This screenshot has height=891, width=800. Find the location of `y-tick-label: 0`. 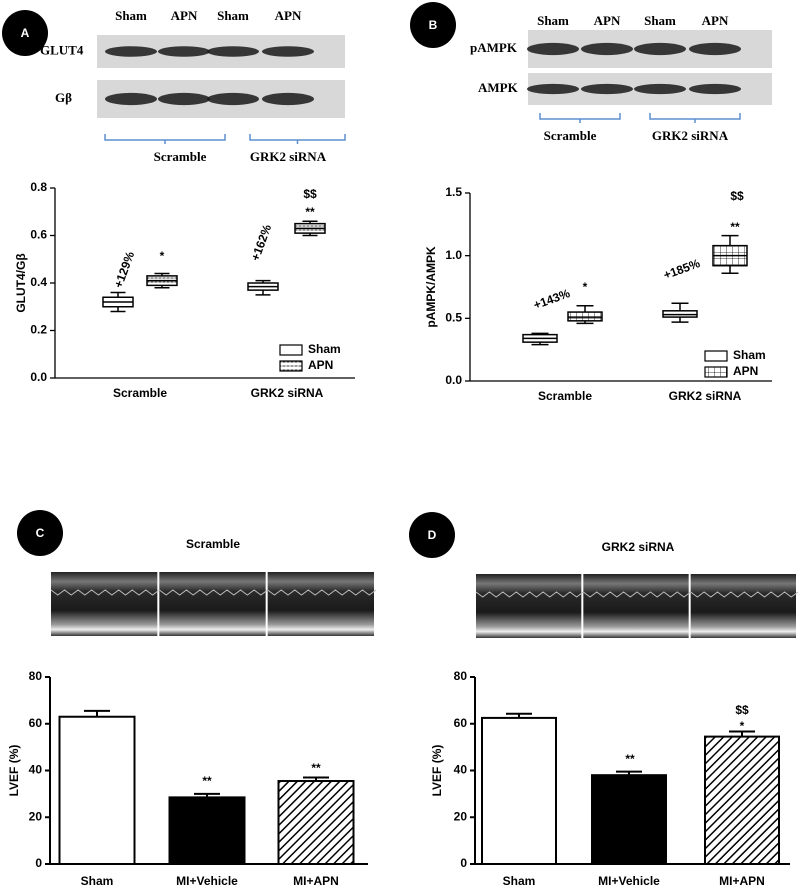

y-tick-label: 0 is located at coordinates (38, 863).